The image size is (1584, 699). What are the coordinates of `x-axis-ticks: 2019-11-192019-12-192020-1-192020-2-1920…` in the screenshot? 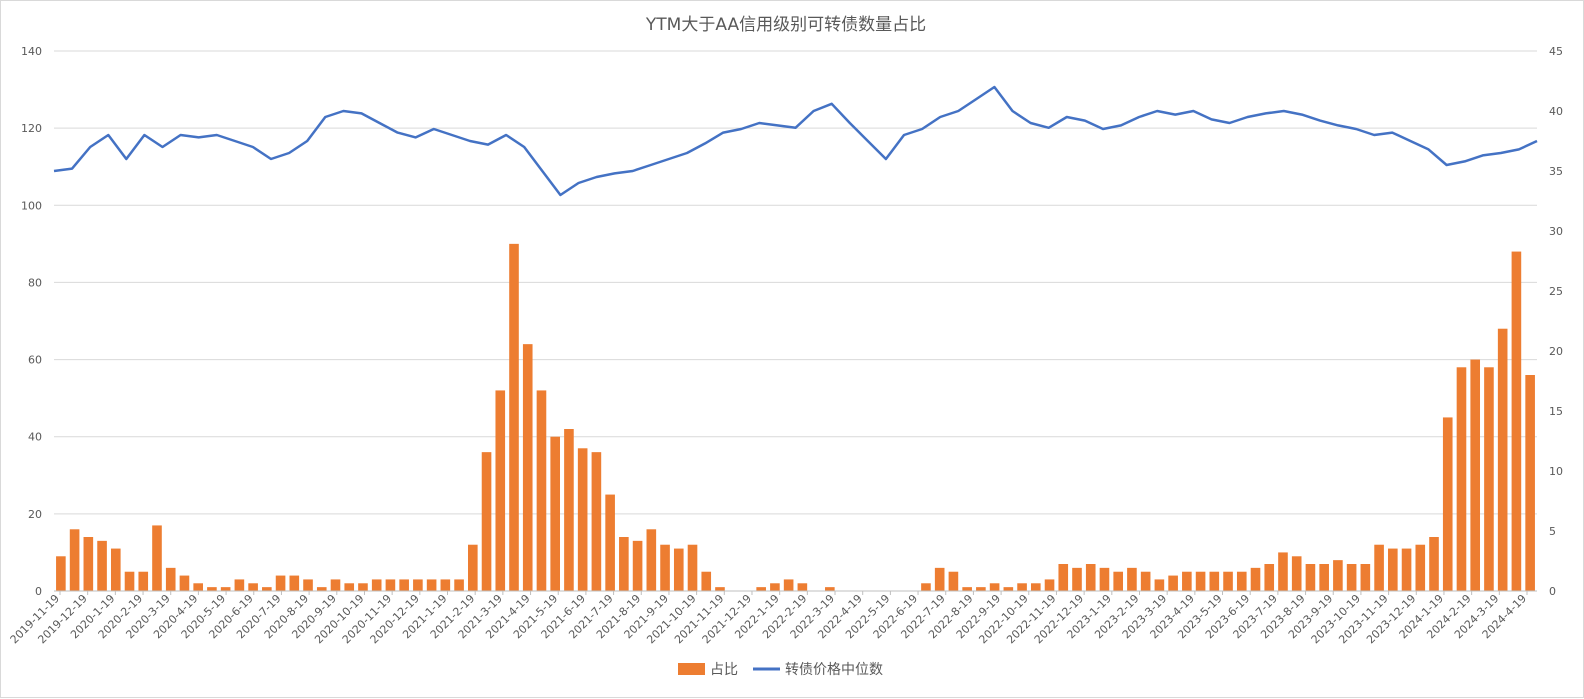 It's located at (768, 618).